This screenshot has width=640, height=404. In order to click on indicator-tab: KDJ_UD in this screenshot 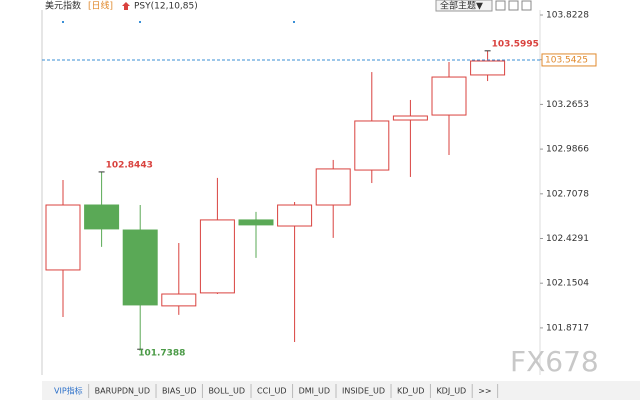, I will do `click(451, 391)`.